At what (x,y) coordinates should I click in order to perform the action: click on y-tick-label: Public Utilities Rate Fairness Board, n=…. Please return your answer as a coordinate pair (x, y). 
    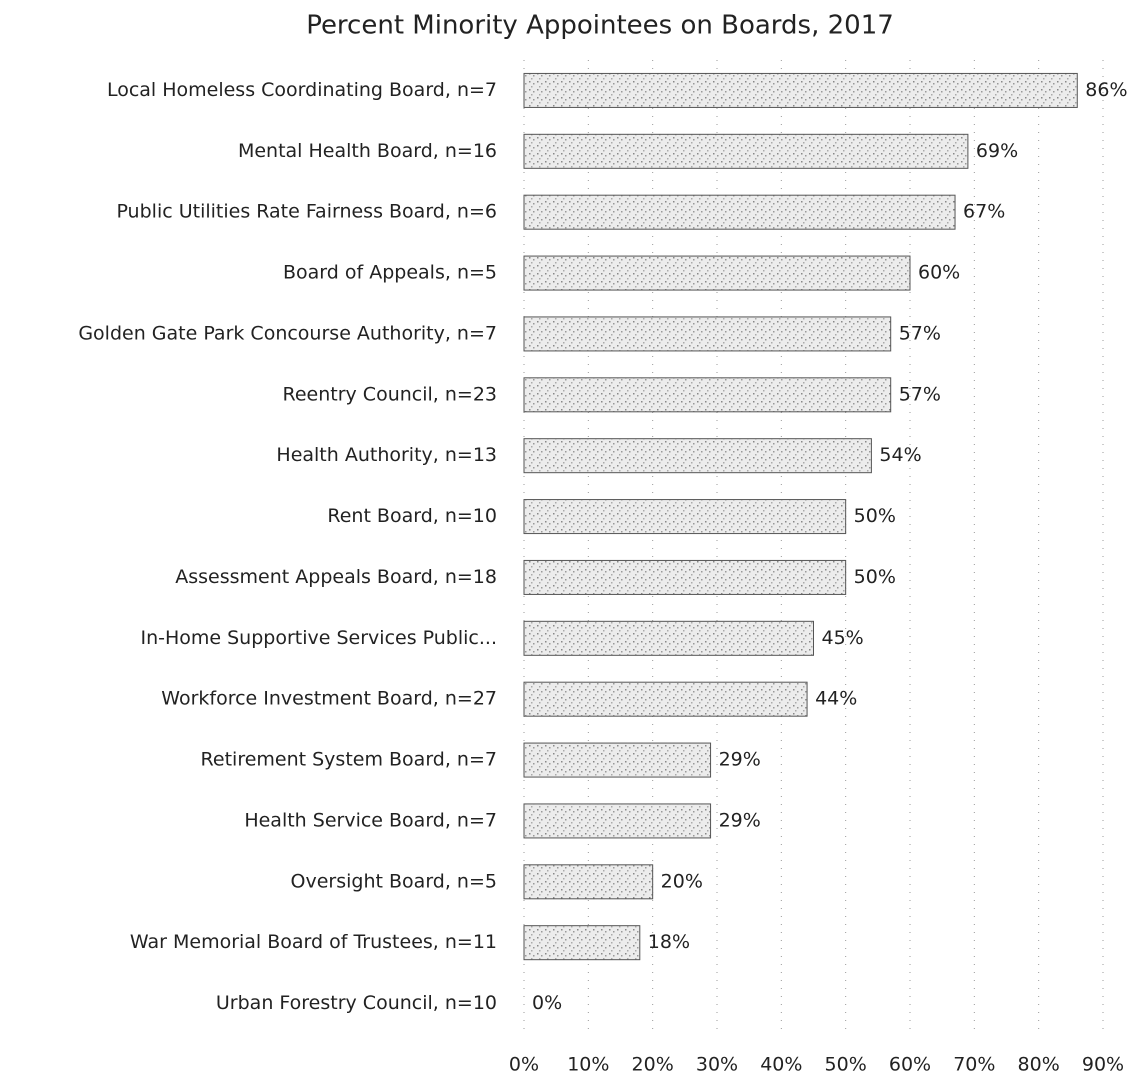
    Looking at the image, I should click on (306, 212).